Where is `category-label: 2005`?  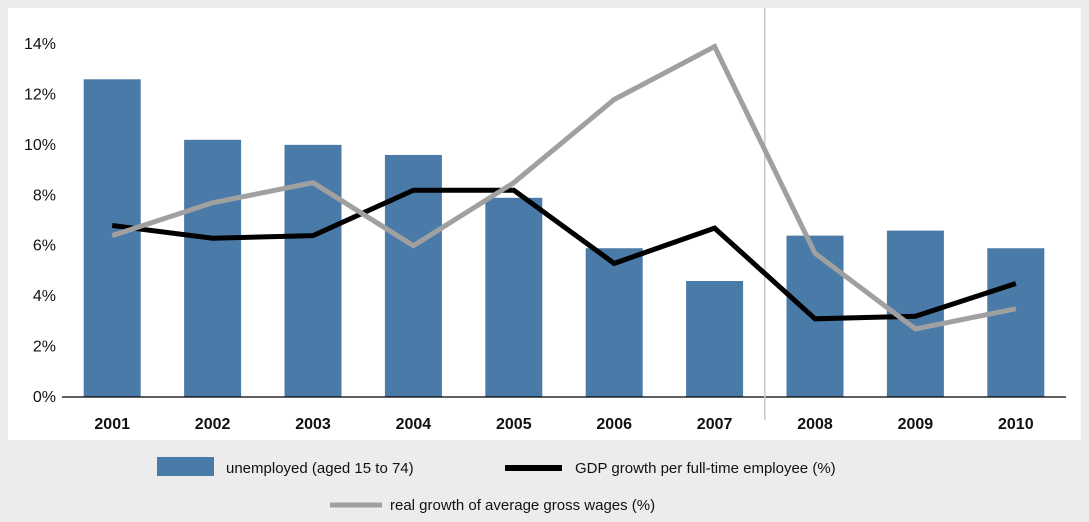 category-label: 2005 is located at coordinates (514, 424).